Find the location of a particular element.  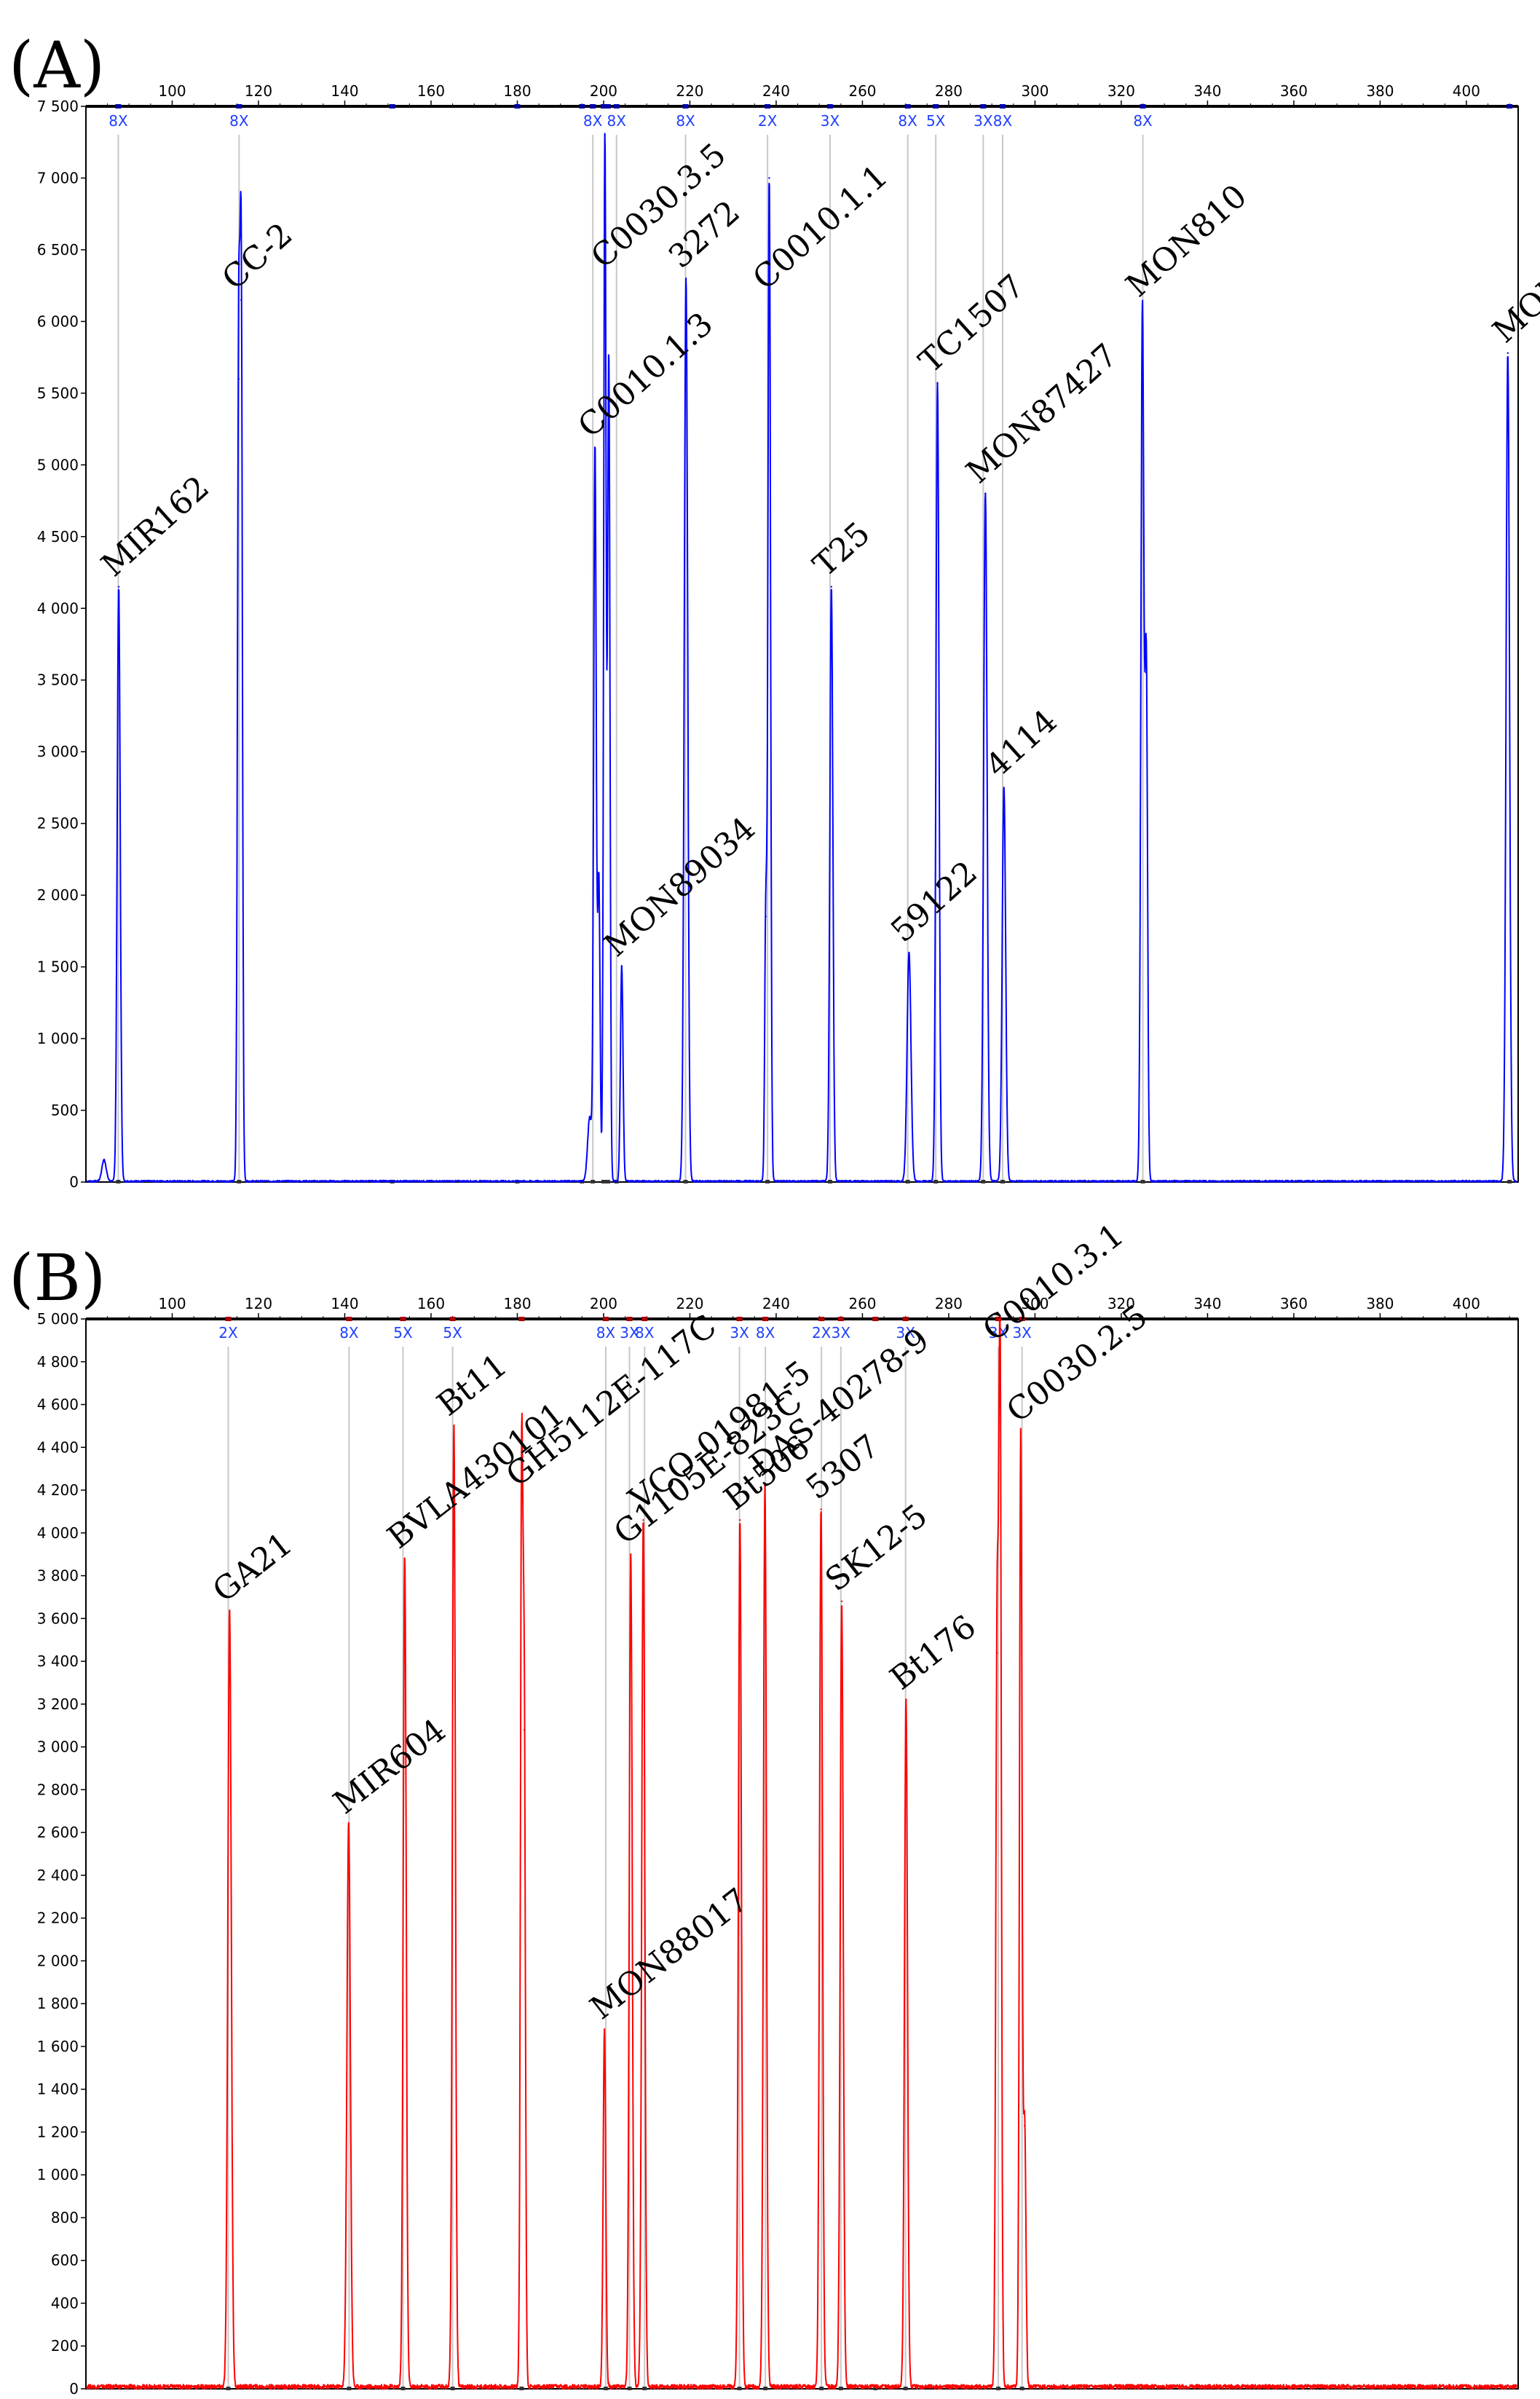

panel-b-marker-bottom is located at coordinates (875, 2388).